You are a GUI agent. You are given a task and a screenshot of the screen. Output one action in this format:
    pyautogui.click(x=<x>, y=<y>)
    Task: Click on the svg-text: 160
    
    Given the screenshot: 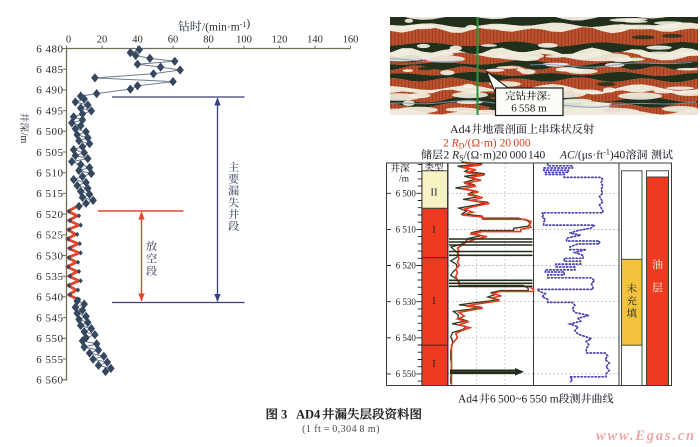 What is the action you would take?
    pyautogui.click(x=351, y=40)
    